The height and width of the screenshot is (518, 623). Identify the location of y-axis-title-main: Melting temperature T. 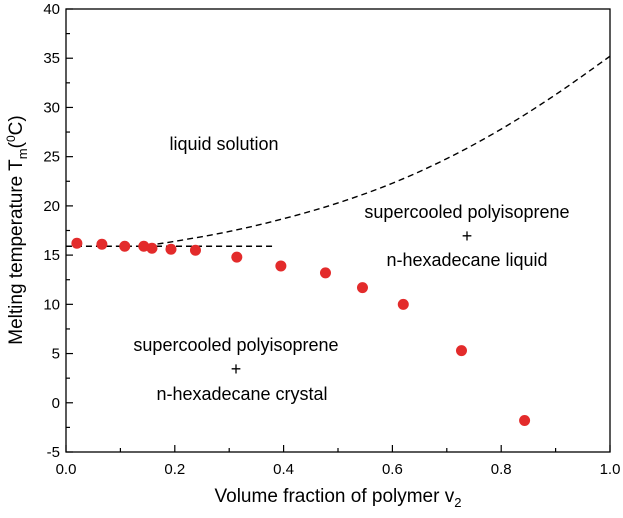
(16, 252).